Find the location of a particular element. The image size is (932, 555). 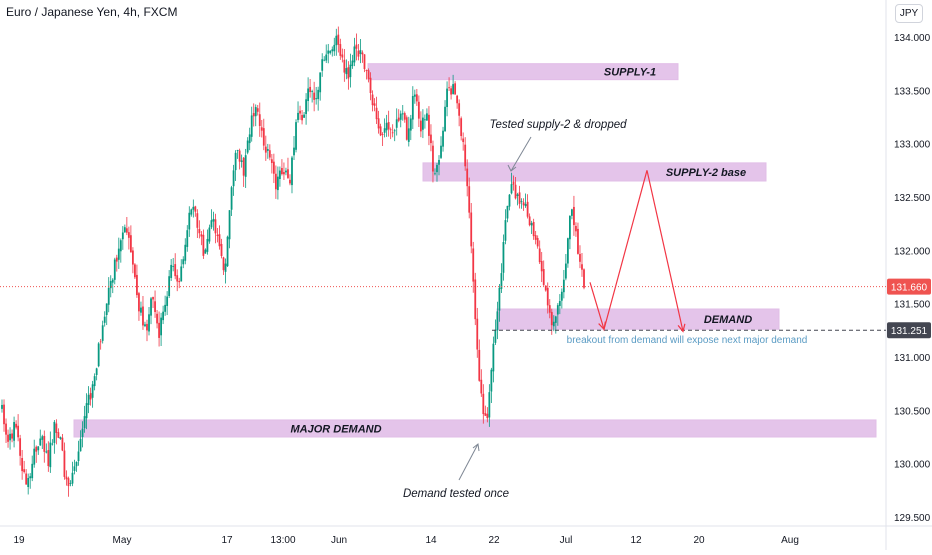

annotation-pointer-head is located at coordinates (476, 447).